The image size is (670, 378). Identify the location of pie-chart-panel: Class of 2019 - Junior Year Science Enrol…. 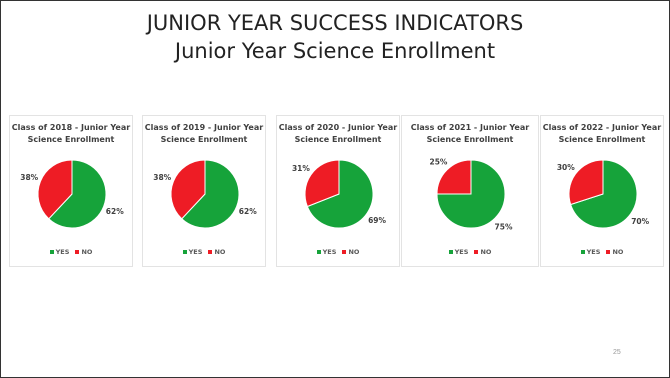
(204, 191).